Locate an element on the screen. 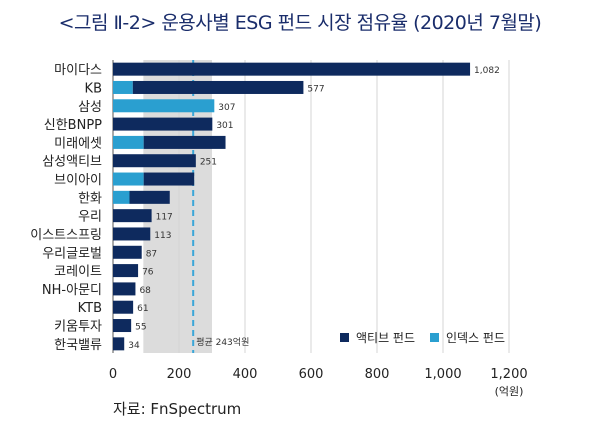  category-label: 브이아이 is located at coordinates (78, 180).